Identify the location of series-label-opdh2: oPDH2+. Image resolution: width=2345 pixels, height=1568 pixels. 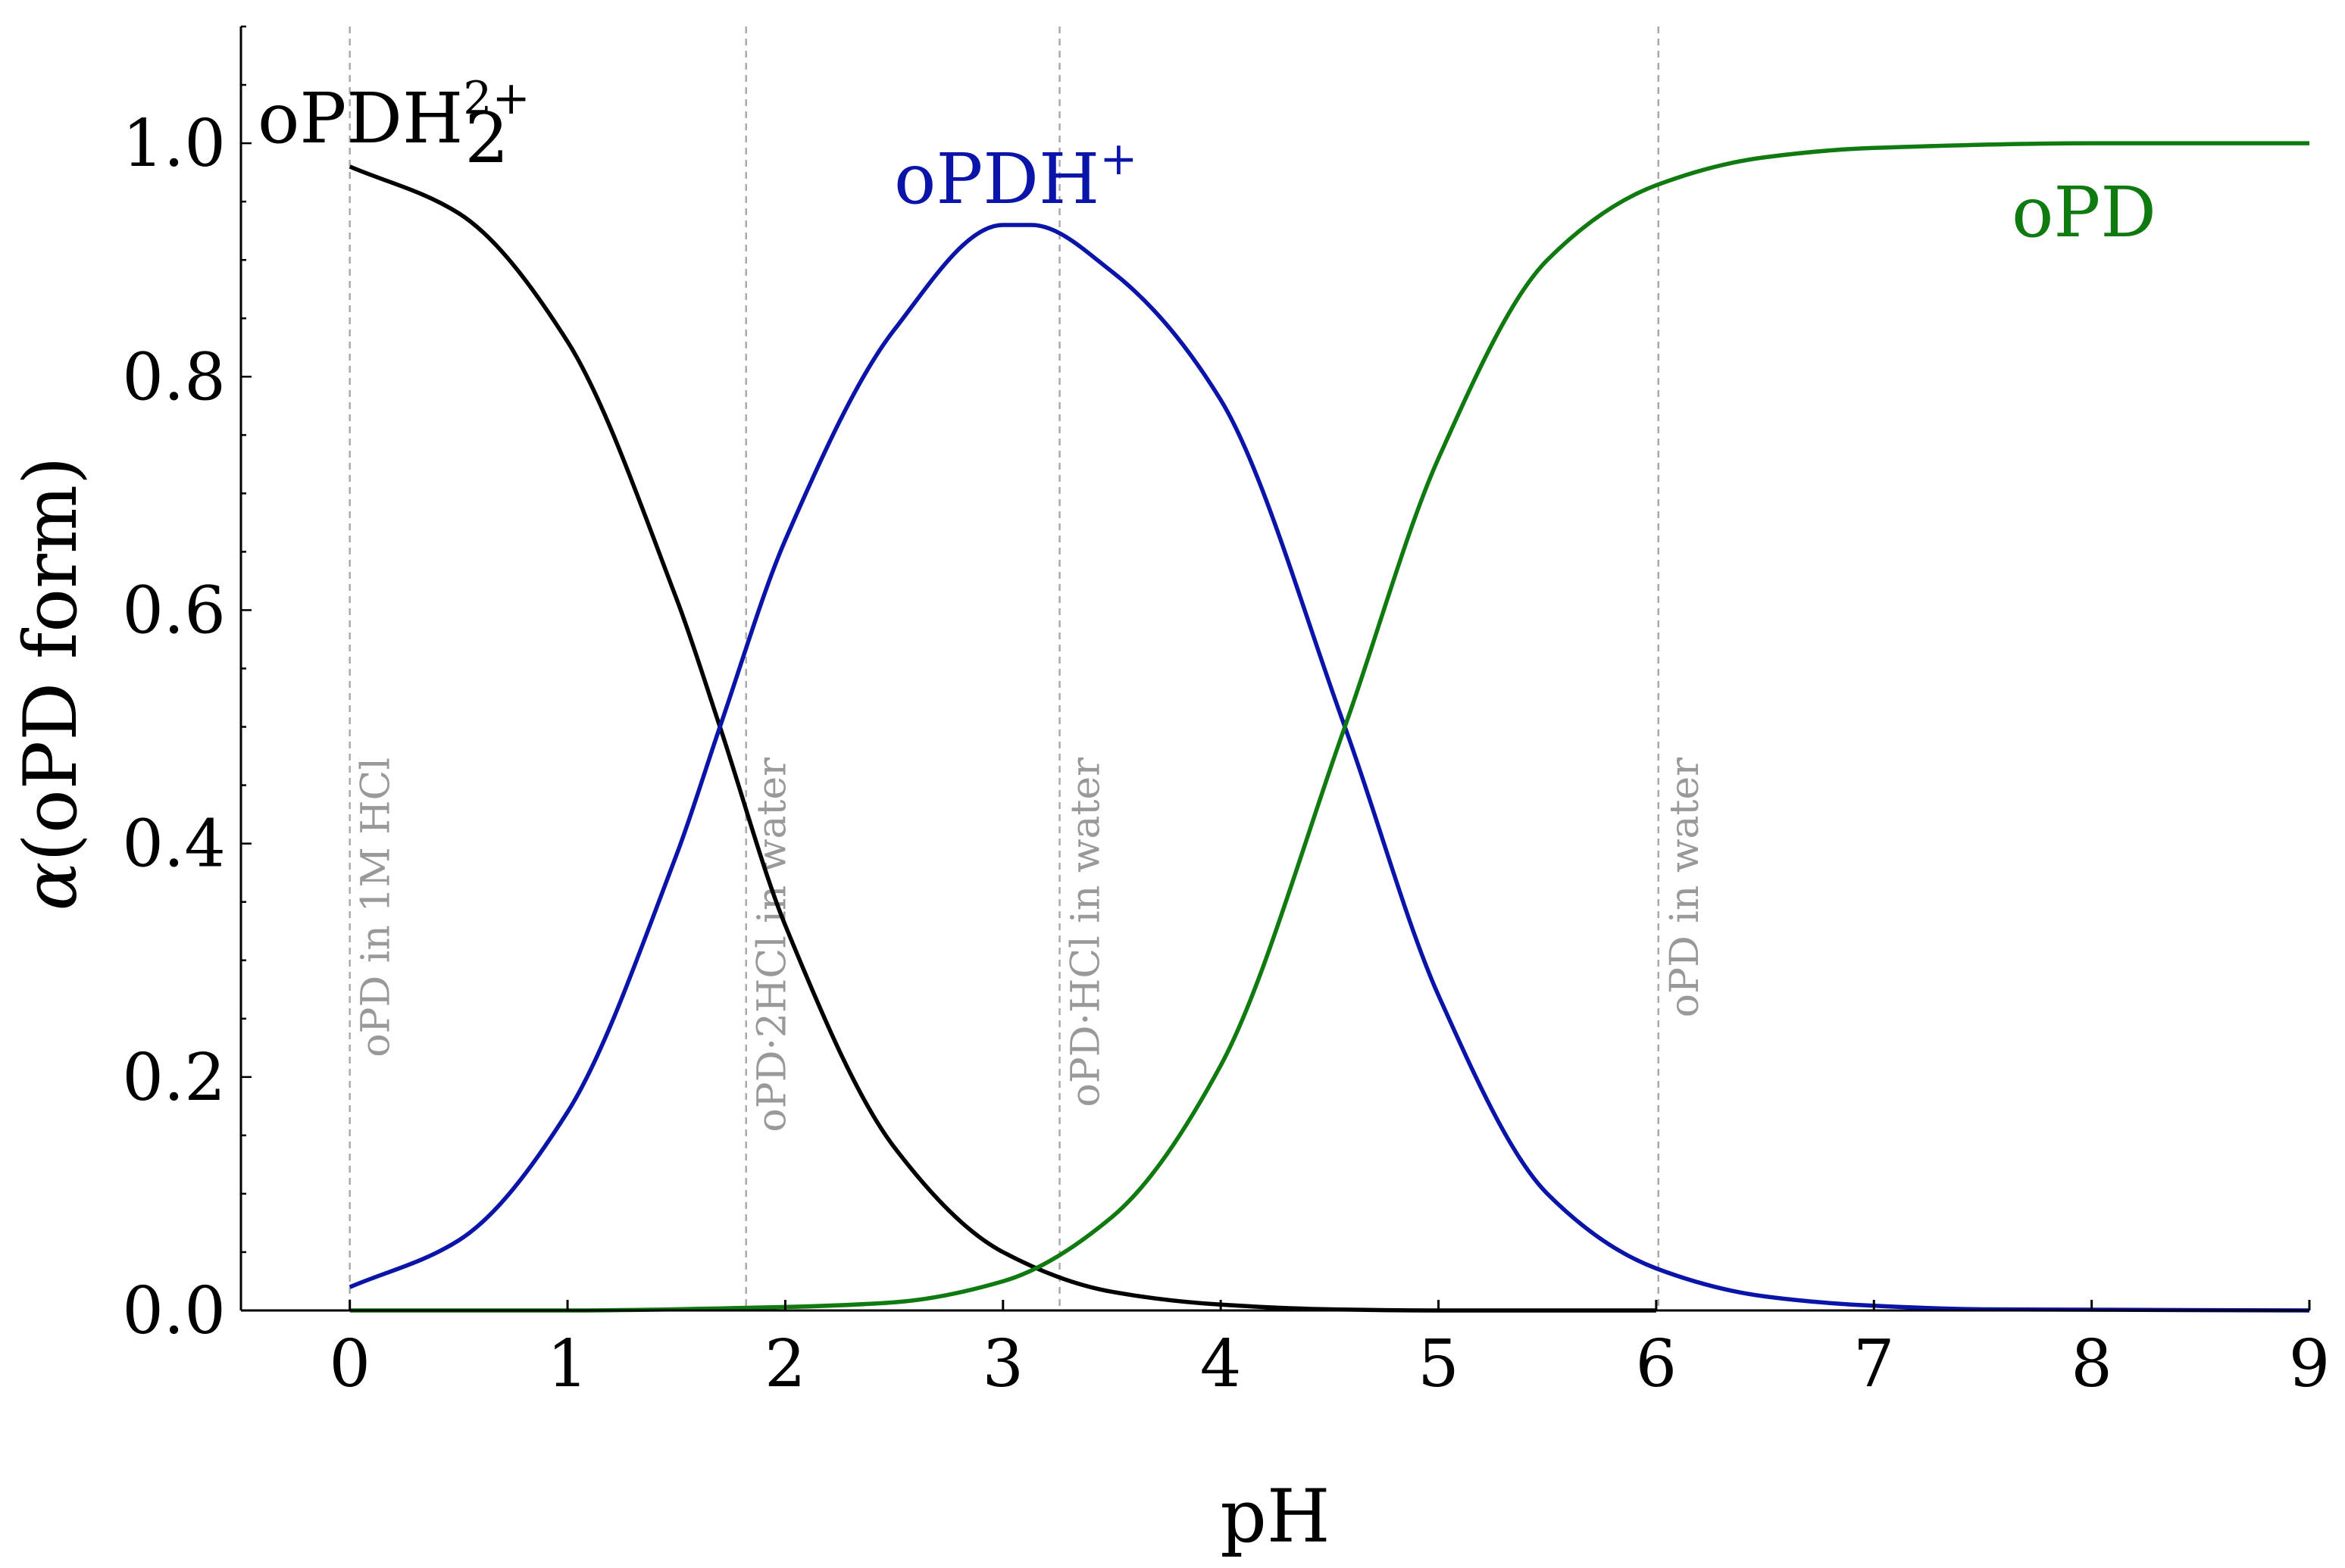
(394, 116).